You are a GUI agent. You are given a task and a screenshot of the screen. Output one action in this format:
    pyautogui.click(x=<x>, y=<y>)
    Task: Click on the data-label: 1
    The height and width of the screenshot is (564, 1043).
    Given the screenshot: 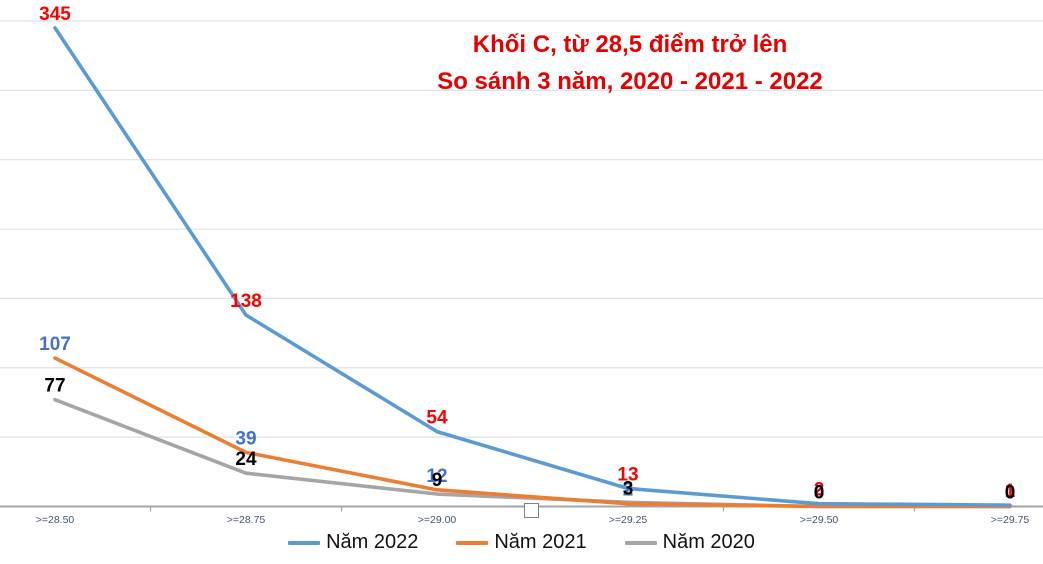 What is the action you would take?
    pyautogui.click(x=1010, y=491)
    